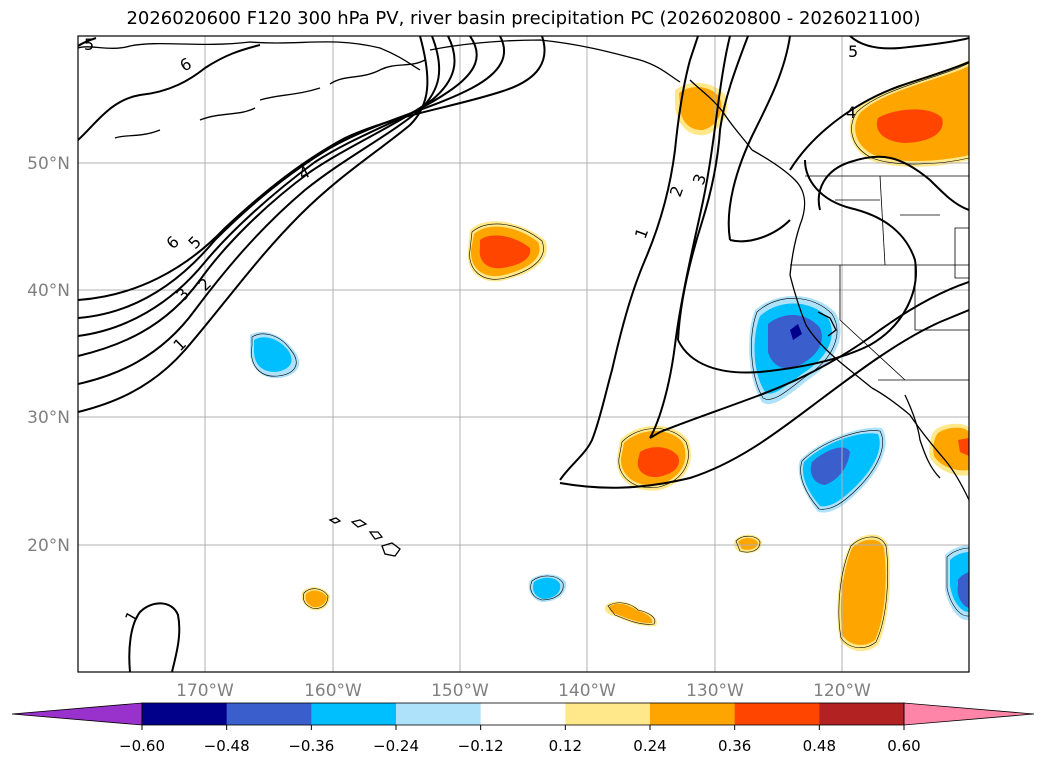 The image size is (1047, 765). I want to click on colorbar-tick-label: −0.60, so click(142, 746).